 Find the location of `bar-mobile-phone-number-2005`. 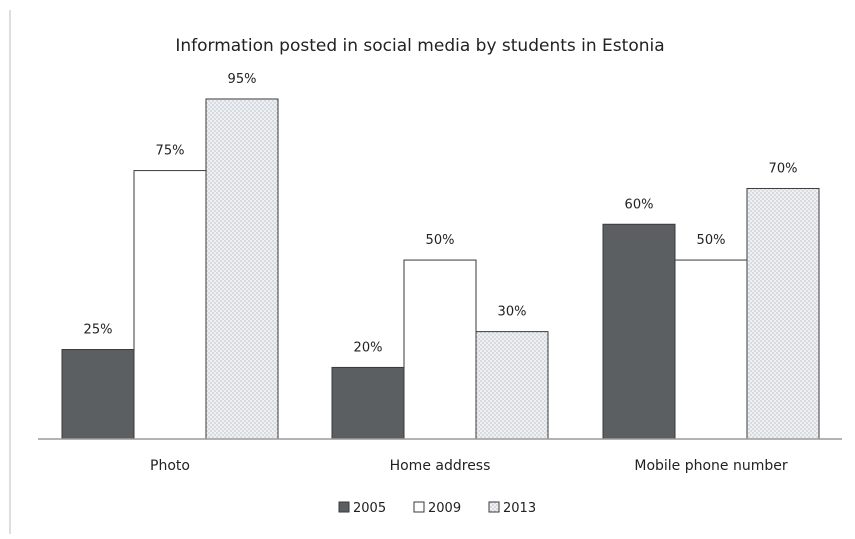

bar-mobile-phone-number-2005 is located at coordinates (639, 331).